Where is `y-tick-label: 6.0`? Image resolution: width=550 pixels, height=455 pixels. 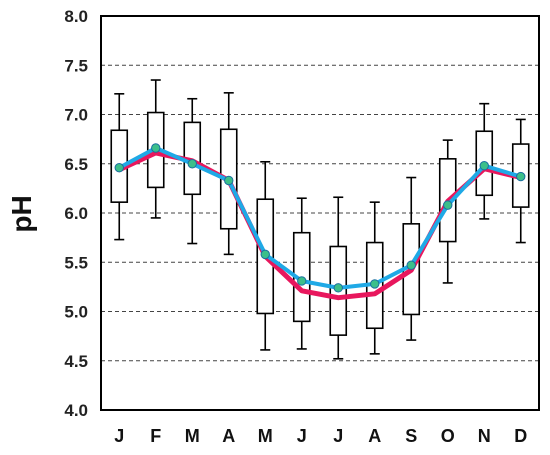
y-tick-label: 6.0 is located at coordinates (76, 213).